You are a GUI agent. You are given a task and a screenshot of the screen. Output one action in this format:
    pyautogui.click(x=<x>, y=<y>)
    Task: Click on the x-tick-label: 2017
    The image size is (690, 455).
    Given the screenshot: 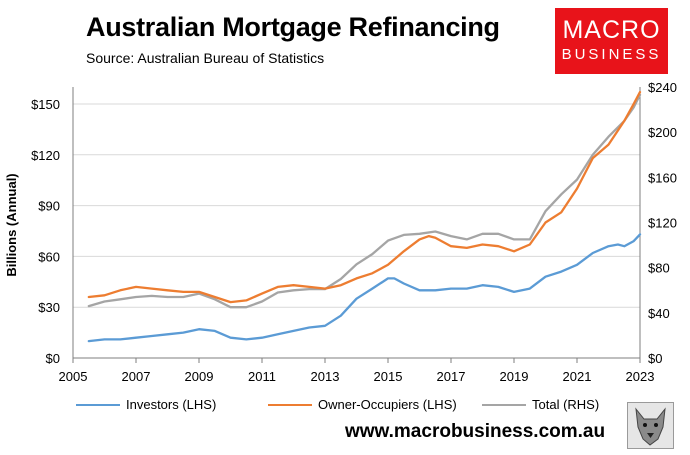 What is the action you would take?
    pyautogui.click(x=451, y=376)
    